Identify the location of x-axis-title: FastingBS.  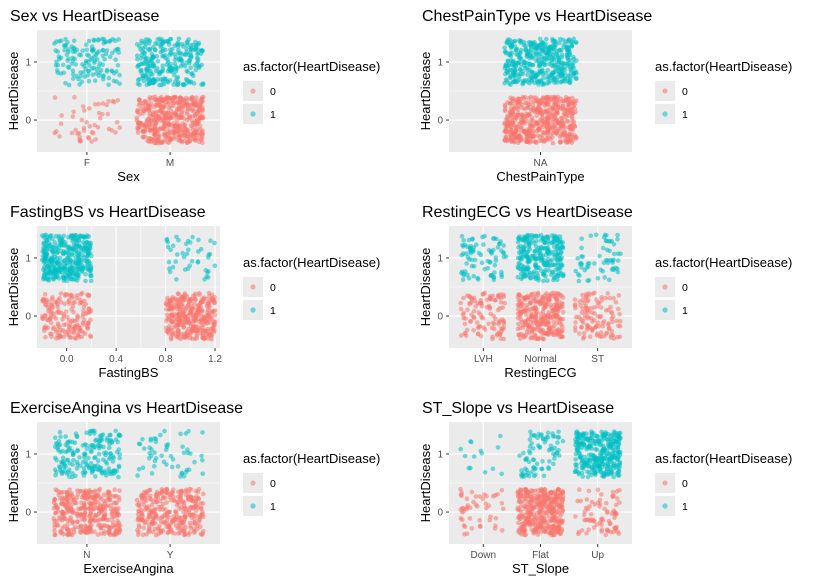
(129, 372).